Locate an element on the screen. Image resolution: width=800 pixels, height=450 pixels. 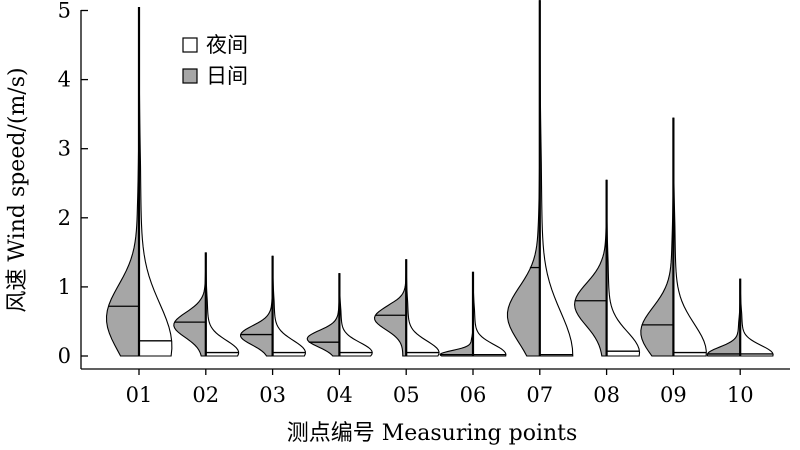
x-axis-title: 测点编号 Measuring points is located at coordinates (432, 433).